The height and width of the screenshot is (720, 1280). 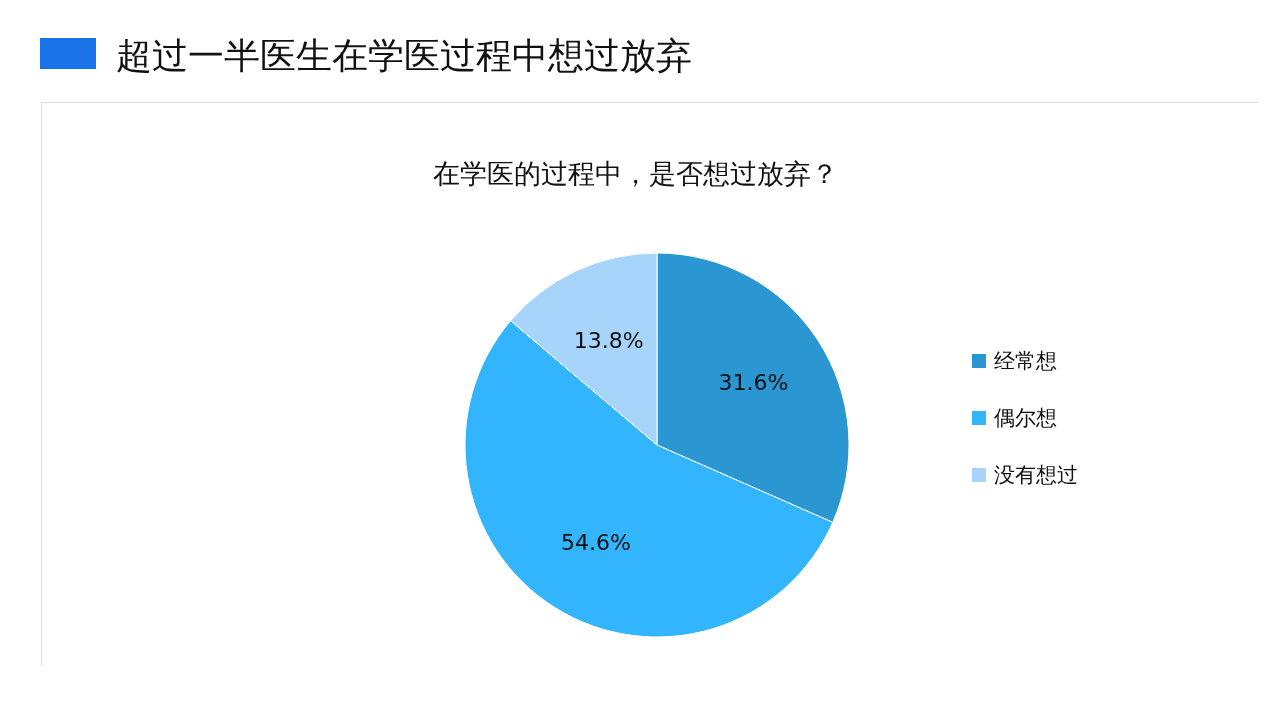 What do you see at coordinates (404, 55) in the screenshot?
I see `chart-title: 超过一半医生在学医过程中想过放弃` at bounding box center [404, 55].